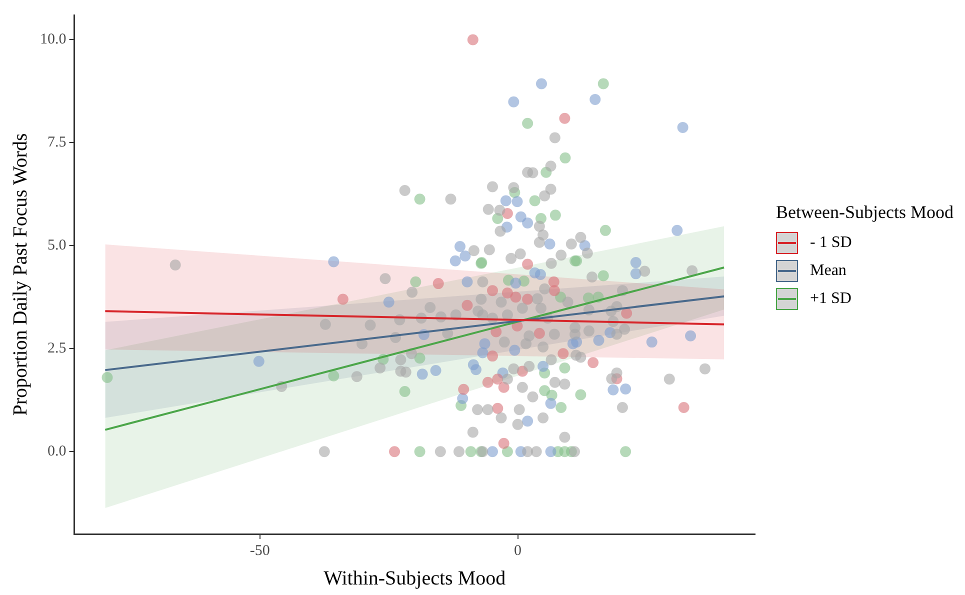  Describe the element at coordinates (57, 452) in the screenshot. I see `y-tick-label: 0.0` at that location.